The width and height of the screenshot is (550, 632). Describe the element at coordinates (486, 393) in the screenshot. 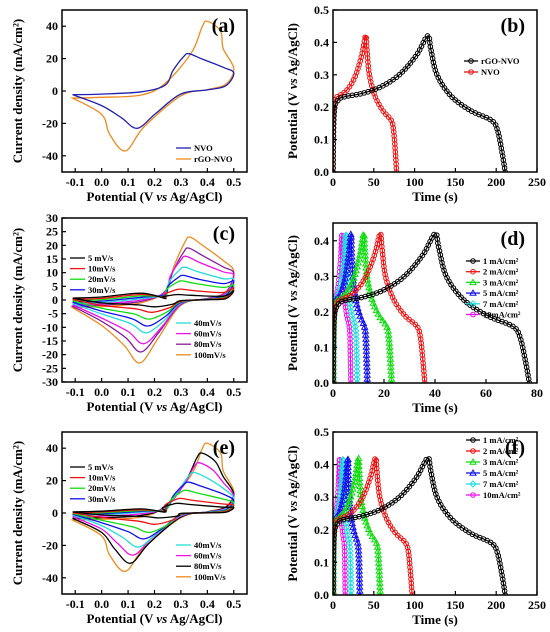

I see `x-tick-label: 60` at that location.